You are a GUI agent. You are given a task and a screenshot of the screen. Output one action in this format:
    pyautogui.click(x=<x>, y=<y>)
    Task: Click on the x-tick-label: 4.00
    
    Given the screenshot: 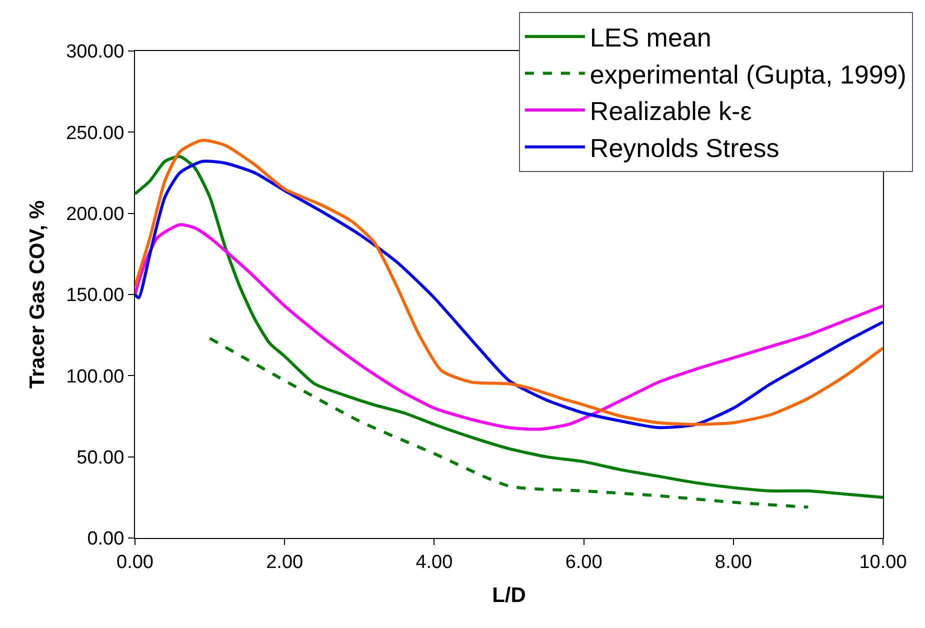 What is the action you would take?
    pyautogui.click(x=434, y=562)
    